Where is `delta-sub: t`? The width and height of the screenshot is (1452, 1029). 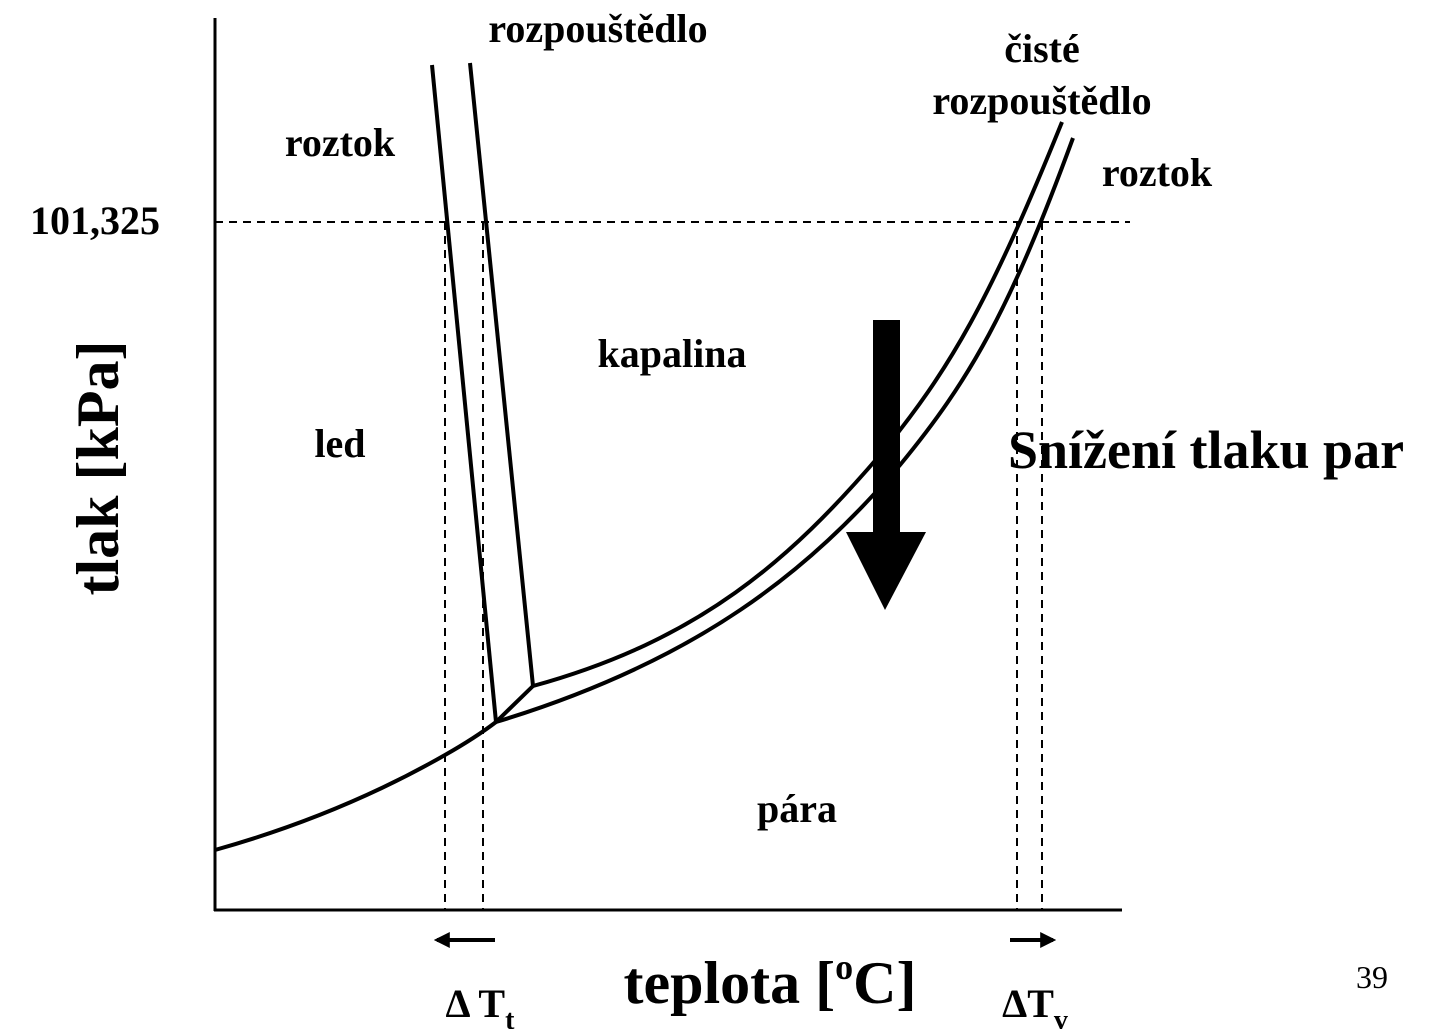
delta-sub: t is located at coordinates (510, 1017).